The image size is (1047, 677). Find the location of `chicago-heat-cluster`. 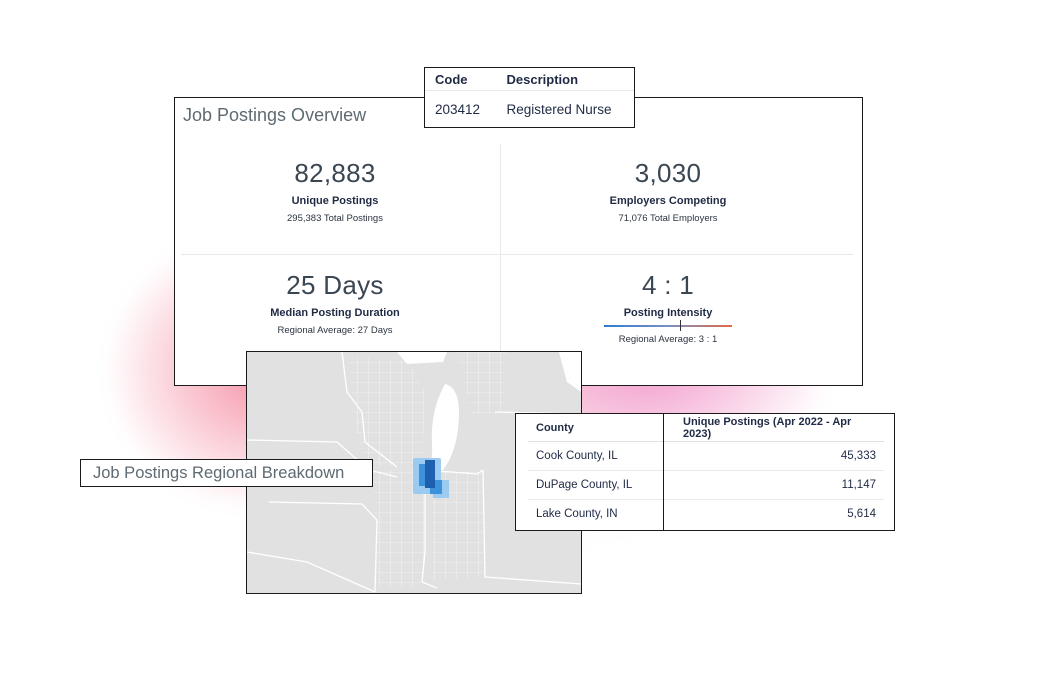

chicago-heat-cluster is located at coordinates (431, 478).